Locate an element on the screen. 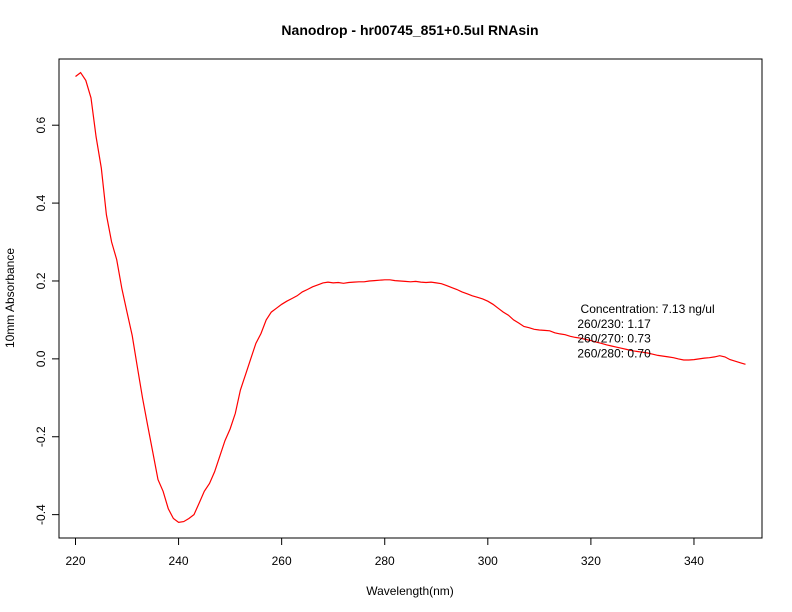 Image resolution: width=792 pixels, height=612 pixels. annotation-text: Concentration: 7.13 ng/ul is located at coordinates (648, 309).